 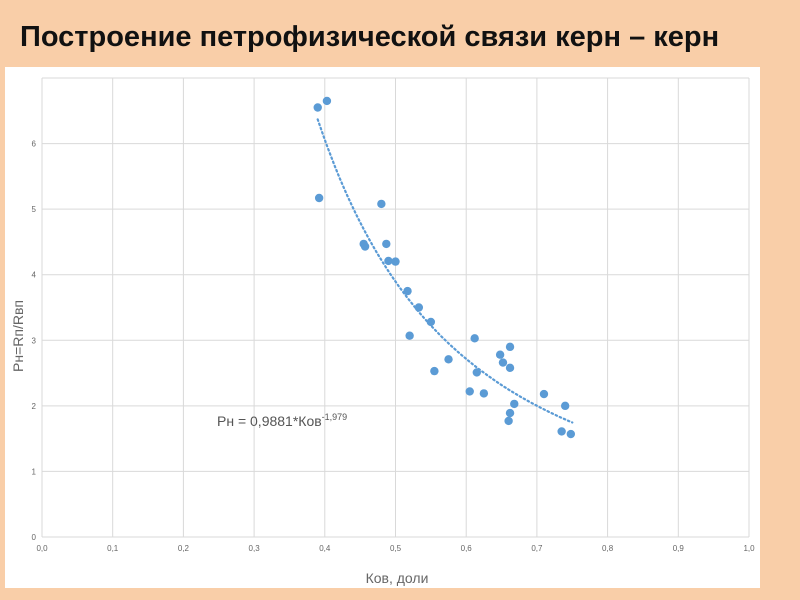 What do you see at coordinates (749, 548) in the screenshot?
I see `x-tick-label: 1,0` at bounding box center [749, 548].